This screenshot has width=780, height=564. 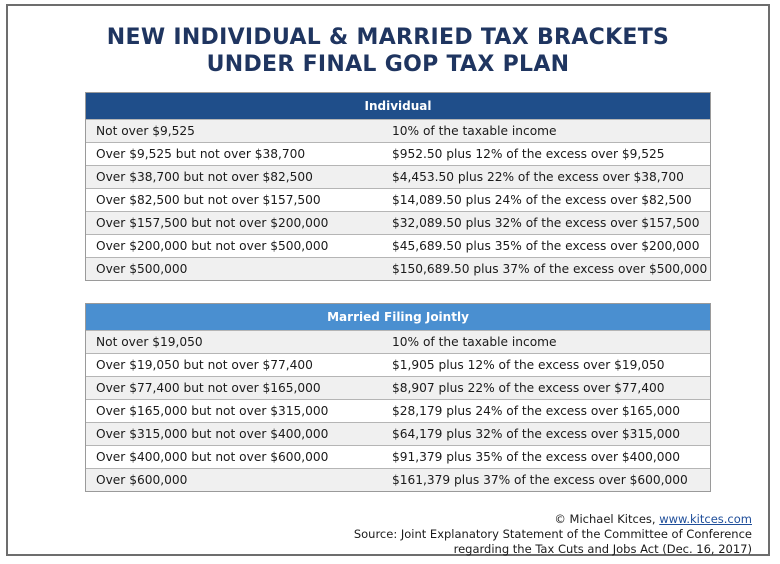 I want to click on income-range-cell: Over $19,050 but not over $77,400, so click(x=204, y=365).